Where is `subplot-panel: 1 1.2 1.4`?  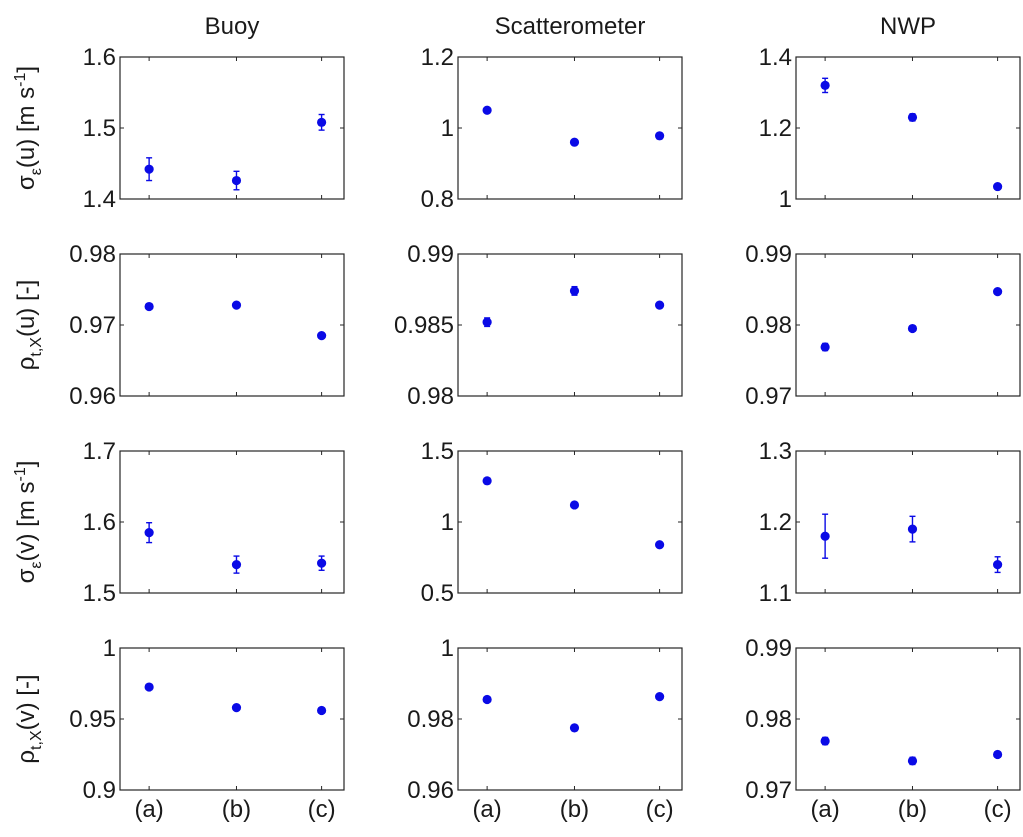 subplot-panel: 1 1.2 1.4 is located at coordinates (890, 128).